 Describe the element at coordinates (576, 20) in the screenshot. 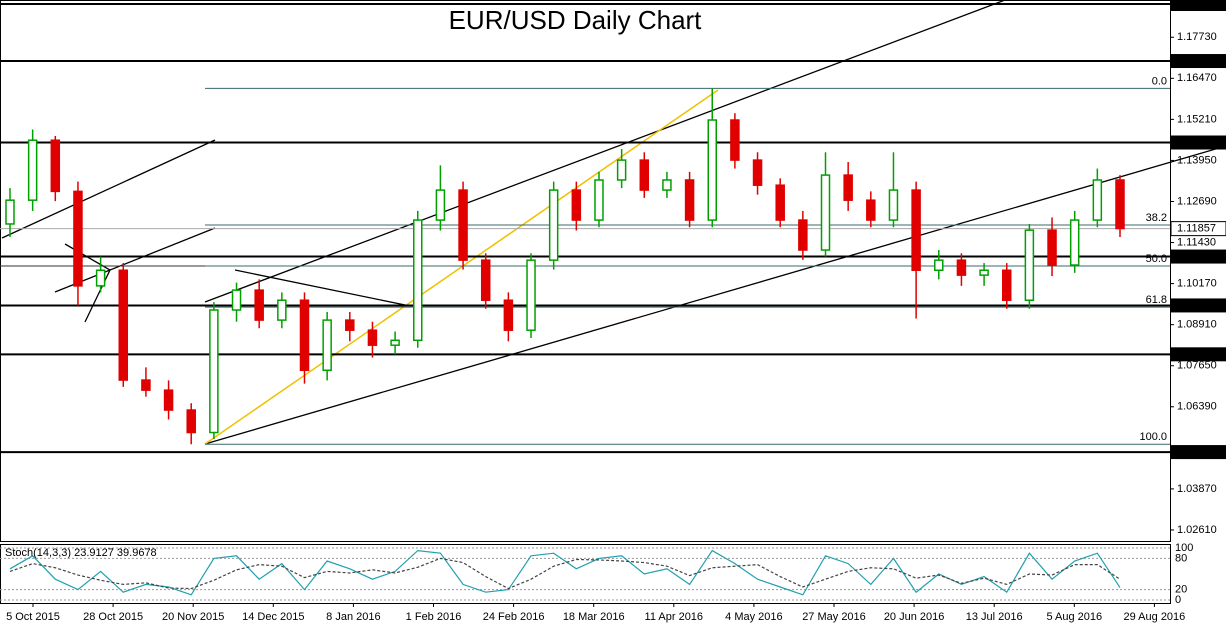

I see `chart-title: EUR/USD Daily Chart` at that location.